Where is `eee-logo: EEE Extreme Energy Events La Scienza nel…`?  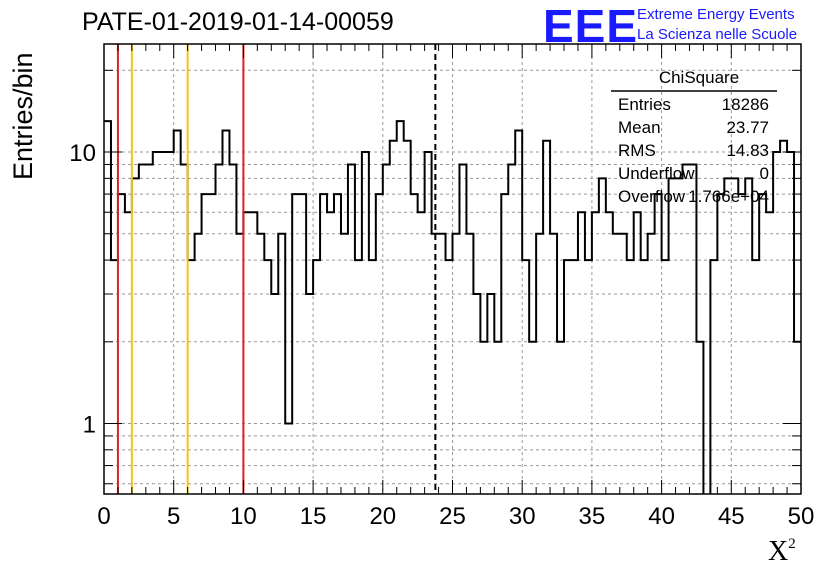 eee-logo: EEE Extreme Energy Events La Scienza nel… is located at coordinates (688, 26).